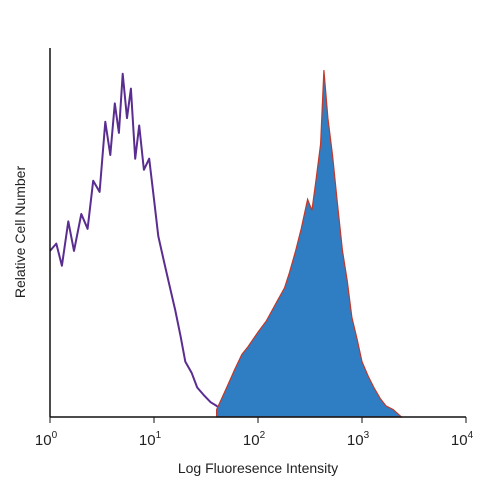 Image resolution: width=480 pixels, height=485 pixels. I want to click on x-tick-label: 10⁰, so click(46, 439).